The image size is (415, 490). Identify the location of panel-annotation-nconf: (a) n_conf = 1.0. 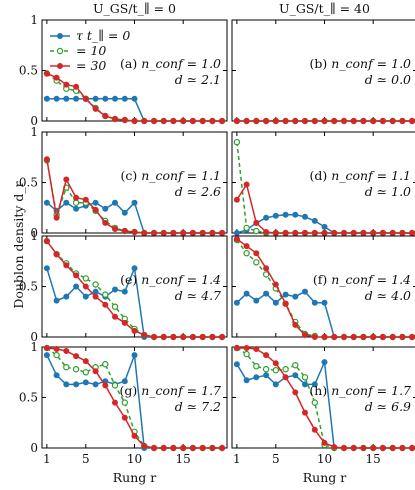
(170, 63).